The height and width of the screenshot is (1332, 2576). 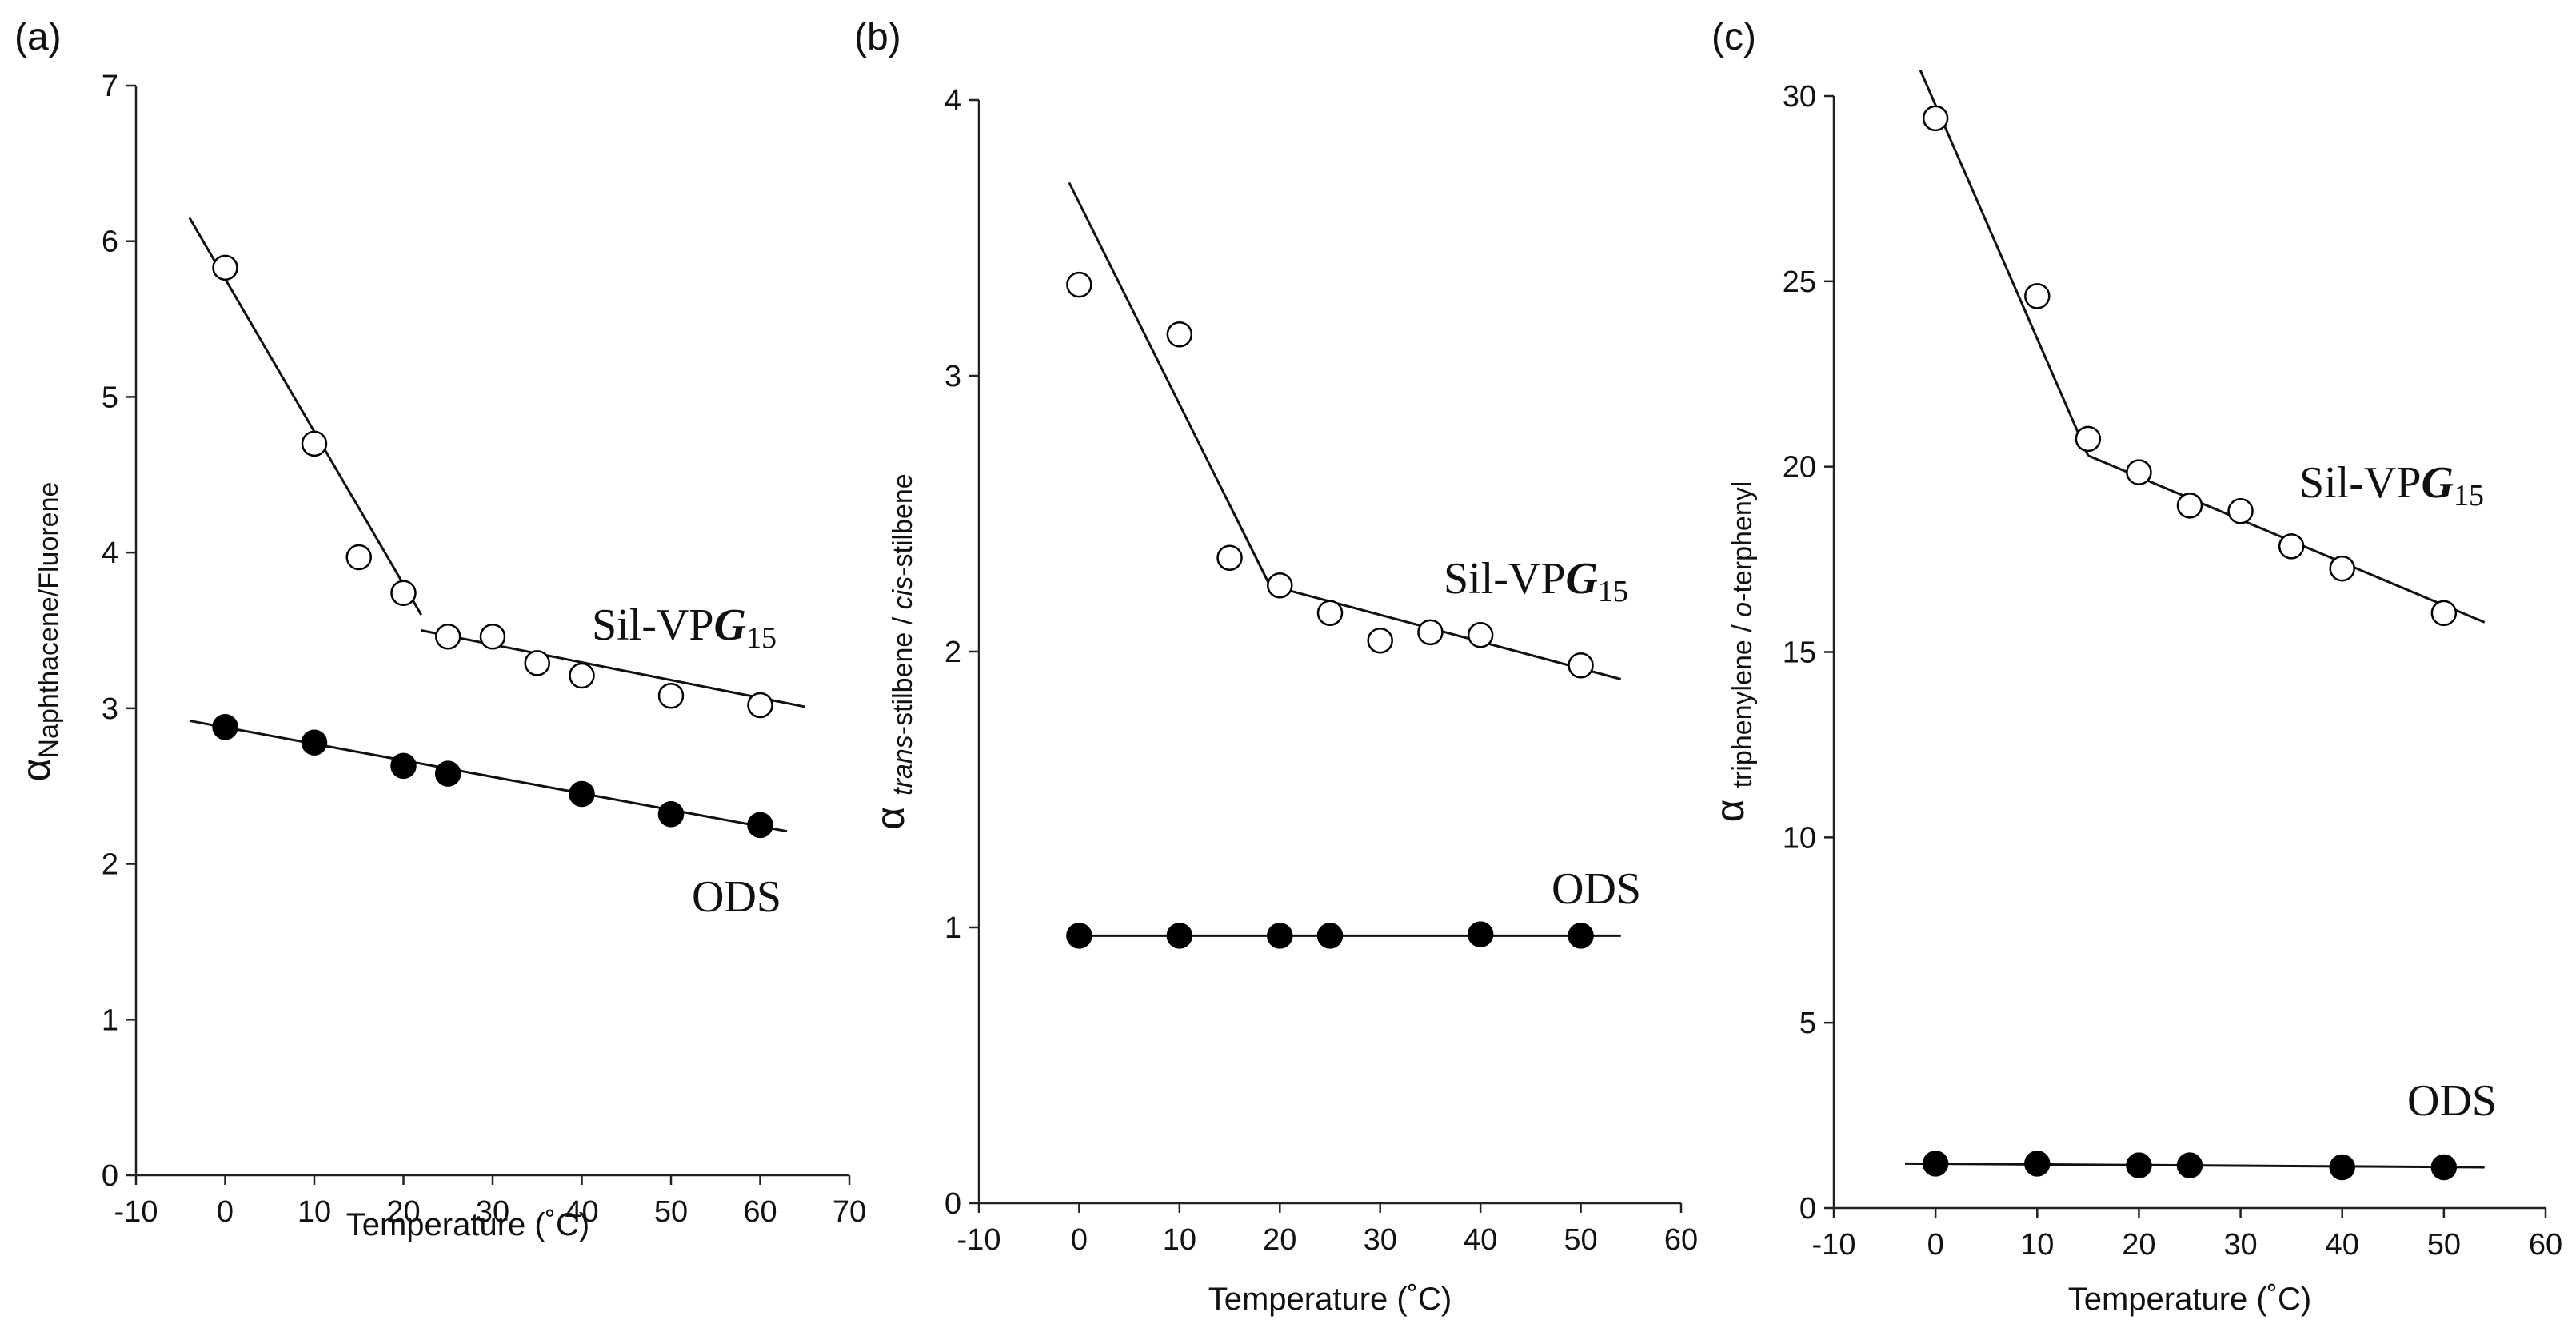 I want to click on y-axis-title: αNaphthacene/Fluorene, so click(x=39, y=632).